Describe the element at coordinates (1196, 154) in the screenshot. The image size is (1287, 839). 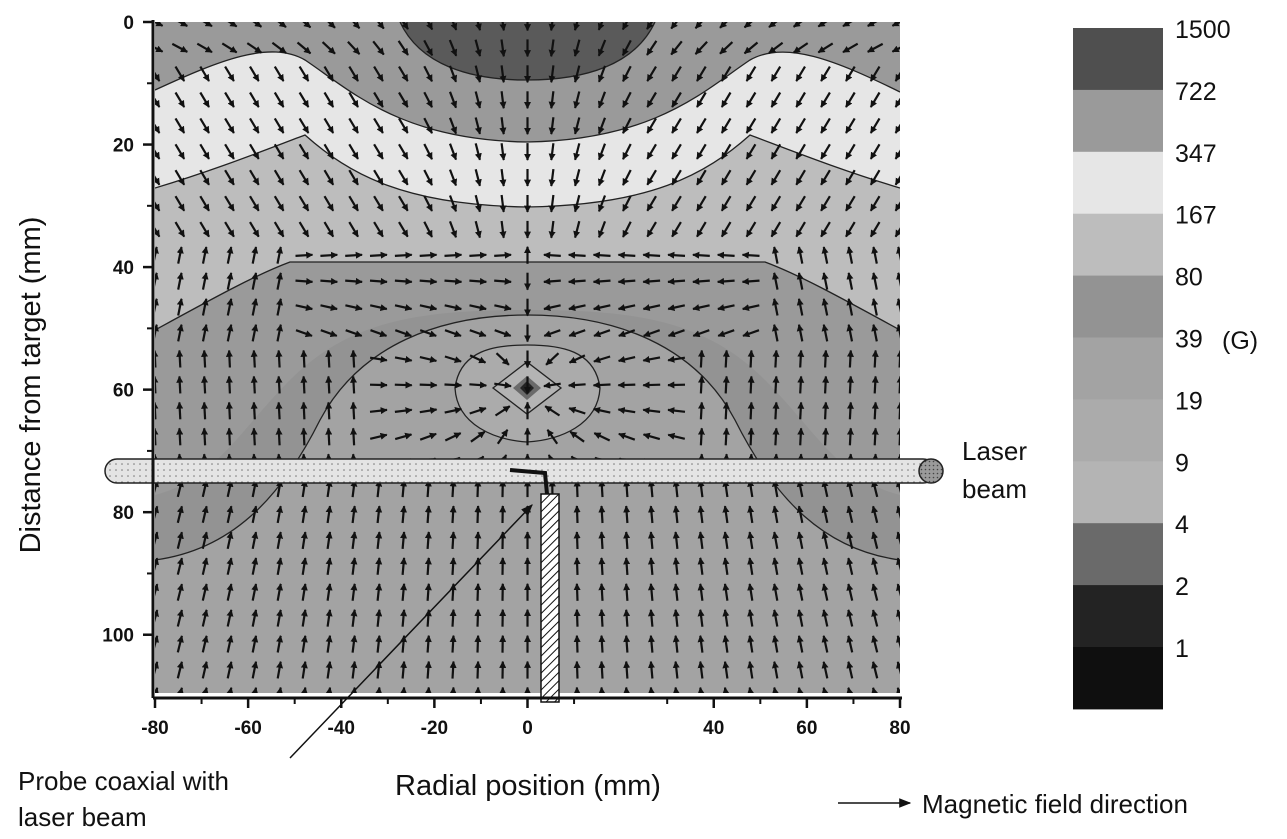
I see `colorbar-label: 347` at that location.